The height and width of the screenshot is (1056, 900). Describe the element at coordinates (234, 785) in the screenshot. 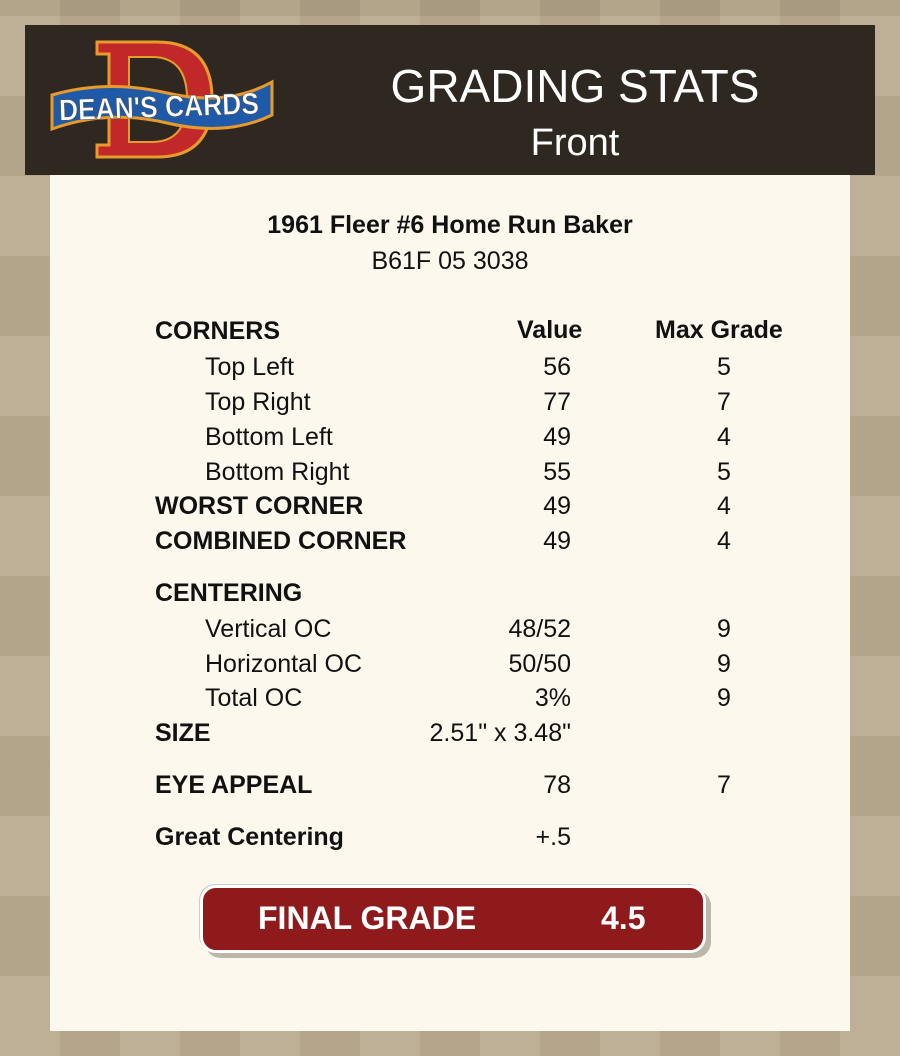

I see `row-label: EYE APPEAL` at that location.